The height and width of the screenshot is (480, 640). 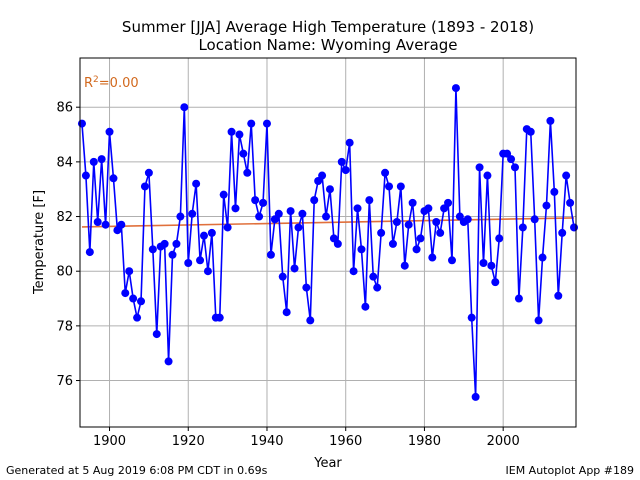 What do you see at coordinates (64, 326) in the screenshot?
I see `y-tick-label: 78` at bounding box center [64, 326].